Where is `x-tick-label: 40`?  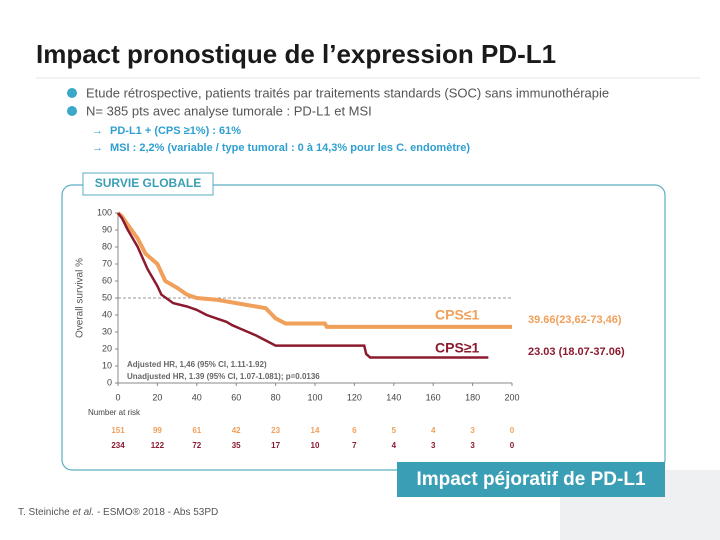
x-tick-label: 40 is located at coordinates (197, 397).